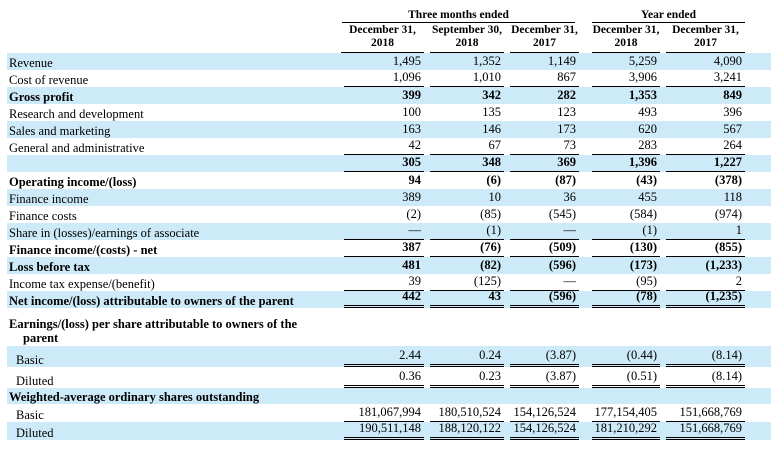 The image size is (779, 459). Describe the element at coordinates (647, 197) in the screenshot. I see `cell-value: 455` at that location.